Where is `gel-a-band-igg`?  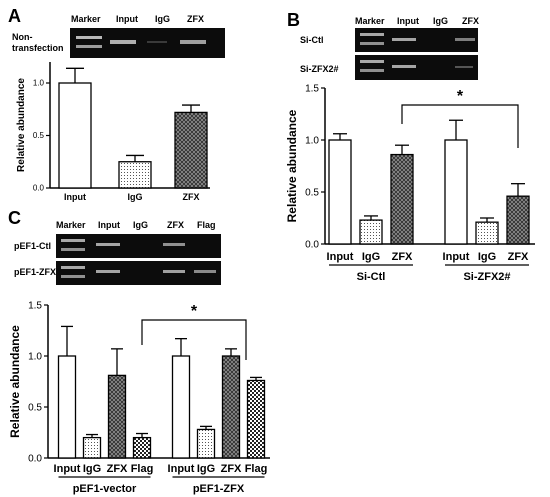
gel-a-band-igg is located at coordinates (157, 42).